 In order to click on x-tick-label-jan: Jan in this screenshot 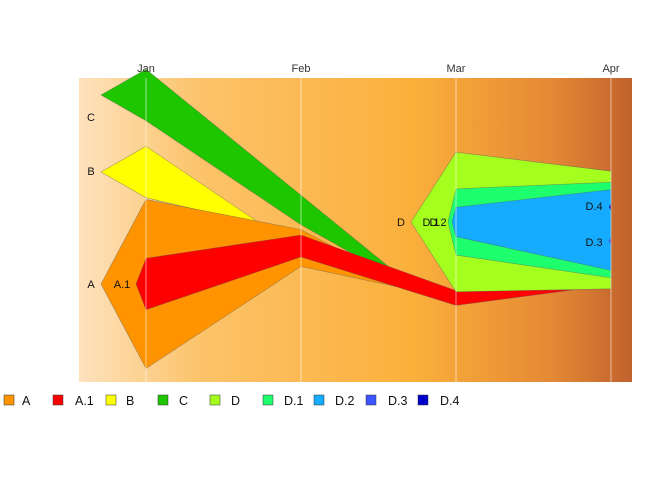, I will do `click(146, 69)`.